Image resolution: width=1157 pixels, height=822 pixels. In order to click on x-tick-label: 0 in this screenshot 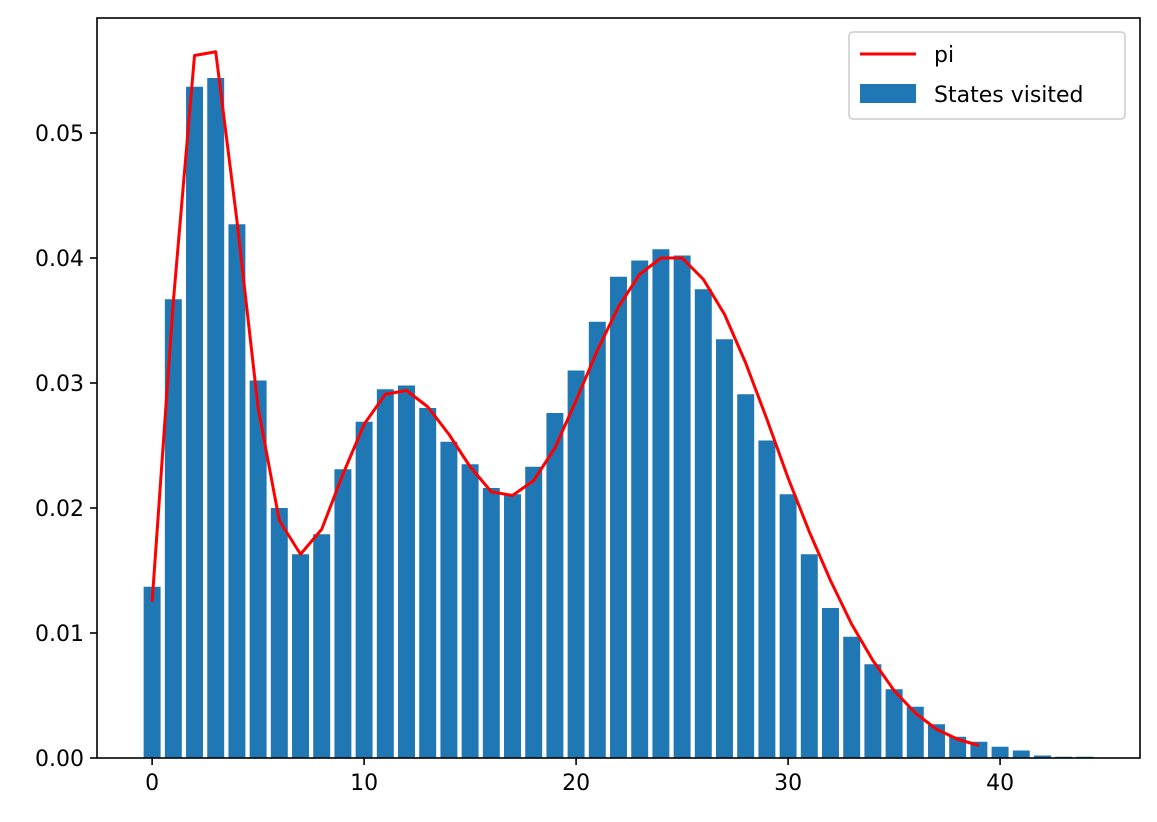, I will do `click(152, 783)`.